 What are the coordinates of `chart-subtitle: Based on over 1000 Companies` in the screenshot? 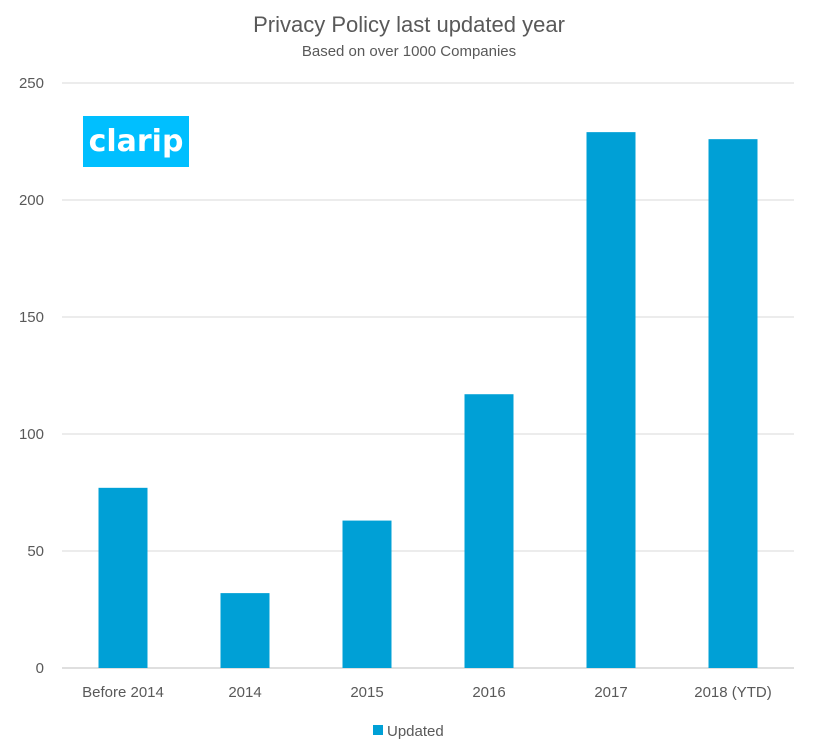 It's located at (409, 51).